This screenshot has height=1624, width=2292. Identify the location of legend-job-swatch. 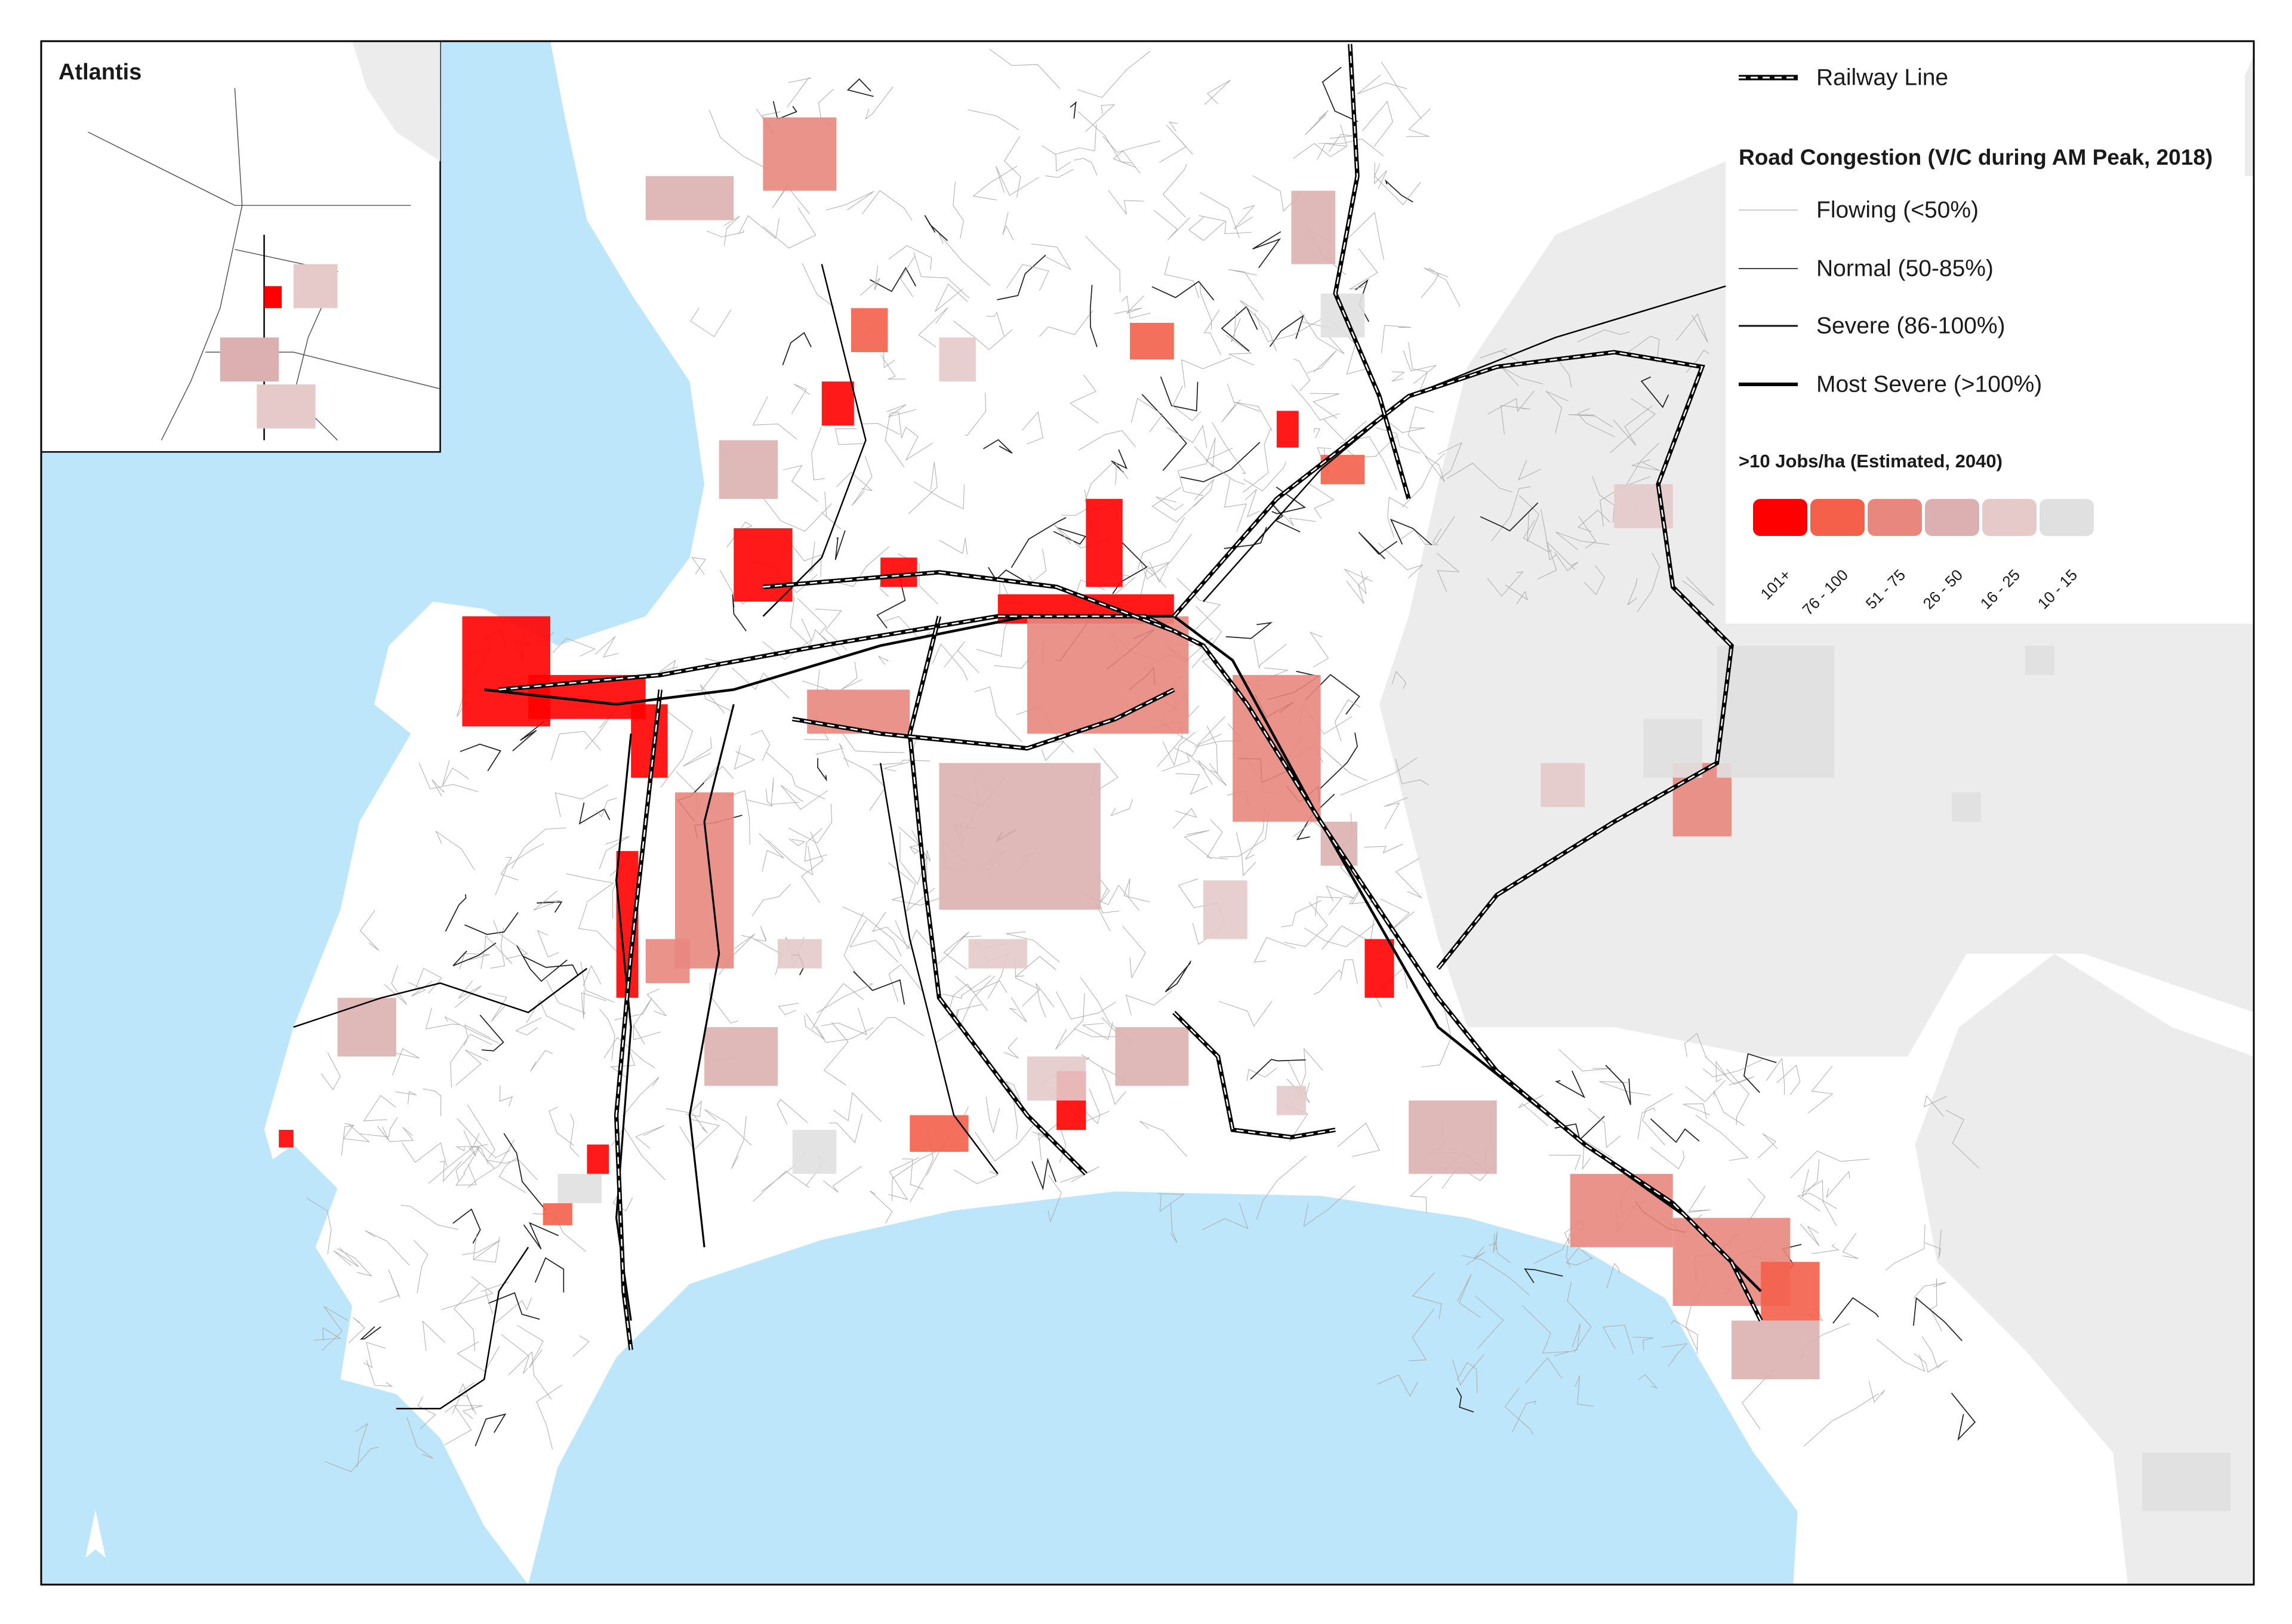
(1952, 517).